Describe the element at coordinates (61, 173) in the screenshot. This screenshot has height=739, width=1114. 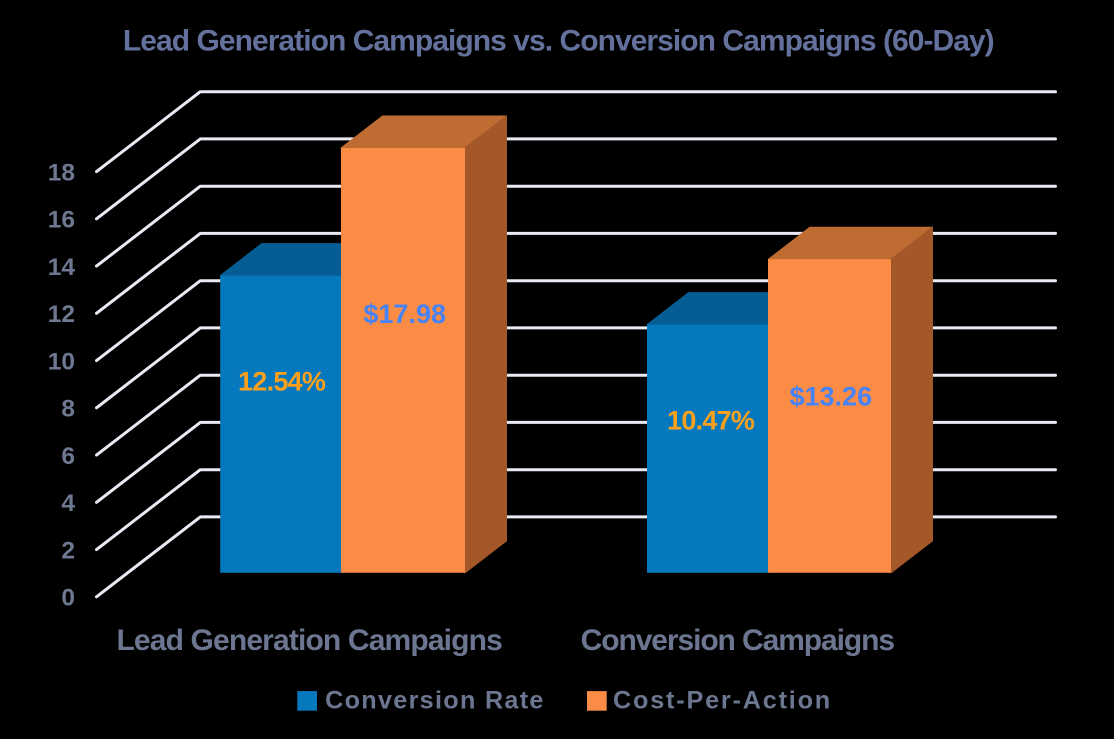
I see `svg-text: 18` at that location.